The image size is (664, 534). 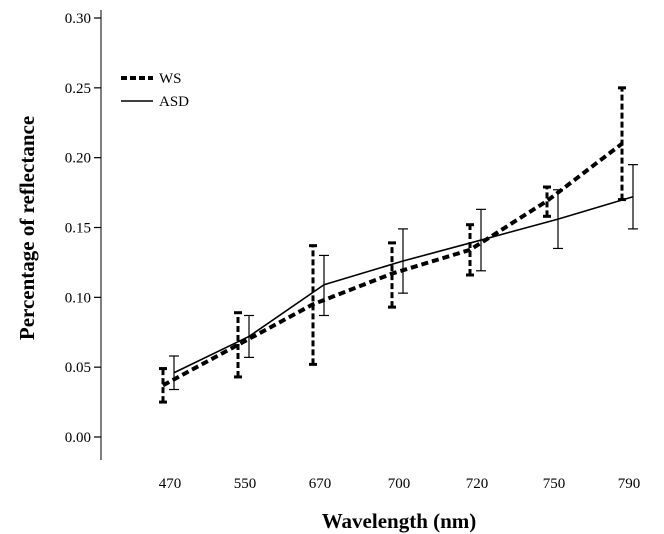 What do you see at coordinates (399, 521) in the screenshot?
I see `x-axis-title: Wavelength (nm)` at bounding box center [399, 521].